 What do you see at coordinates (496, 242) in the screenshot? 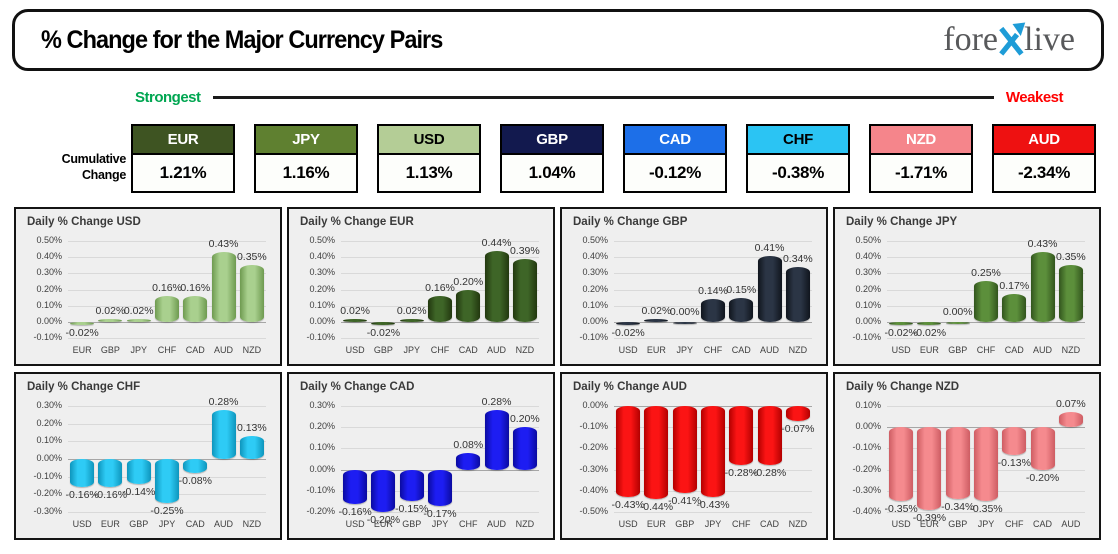
I see `data-label-eur-aud: 0.44%` at bounding box center [496, 242].